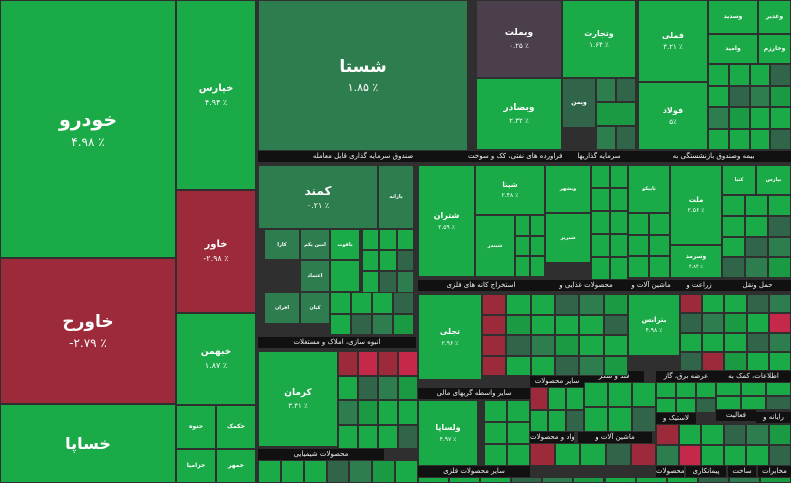 This screenshot has width=791, height=483. Describe the element at coordinates (236, 466) in the screenshot. I see `tile-khmehr: خمهر` at that location.